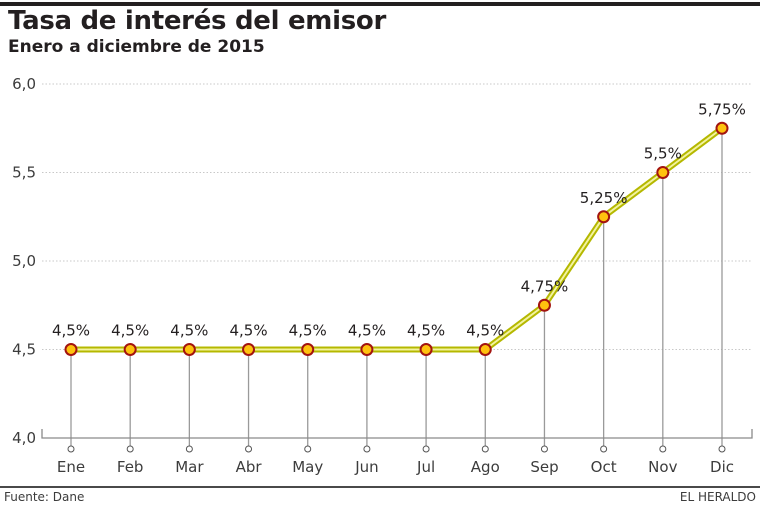 This screenshot has height=506, width=760. What do you see at coordinates (604, 467) in the screenshot?
I see `x-tick-label: Oct` at bounding box center [604, 467].